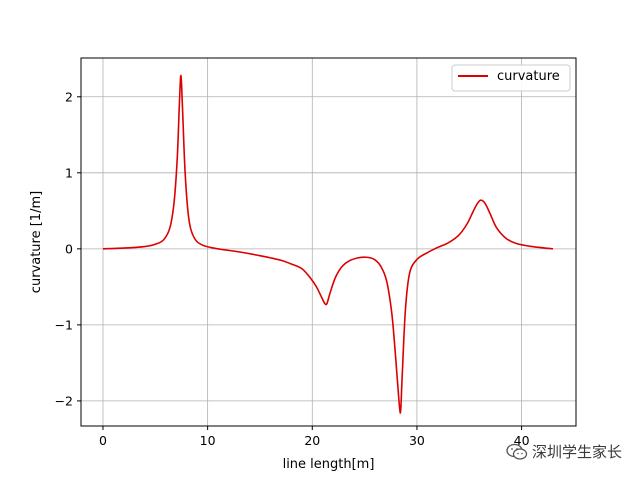 The image size is (640, 480). I want to click on legend-box, so click(511, 78).